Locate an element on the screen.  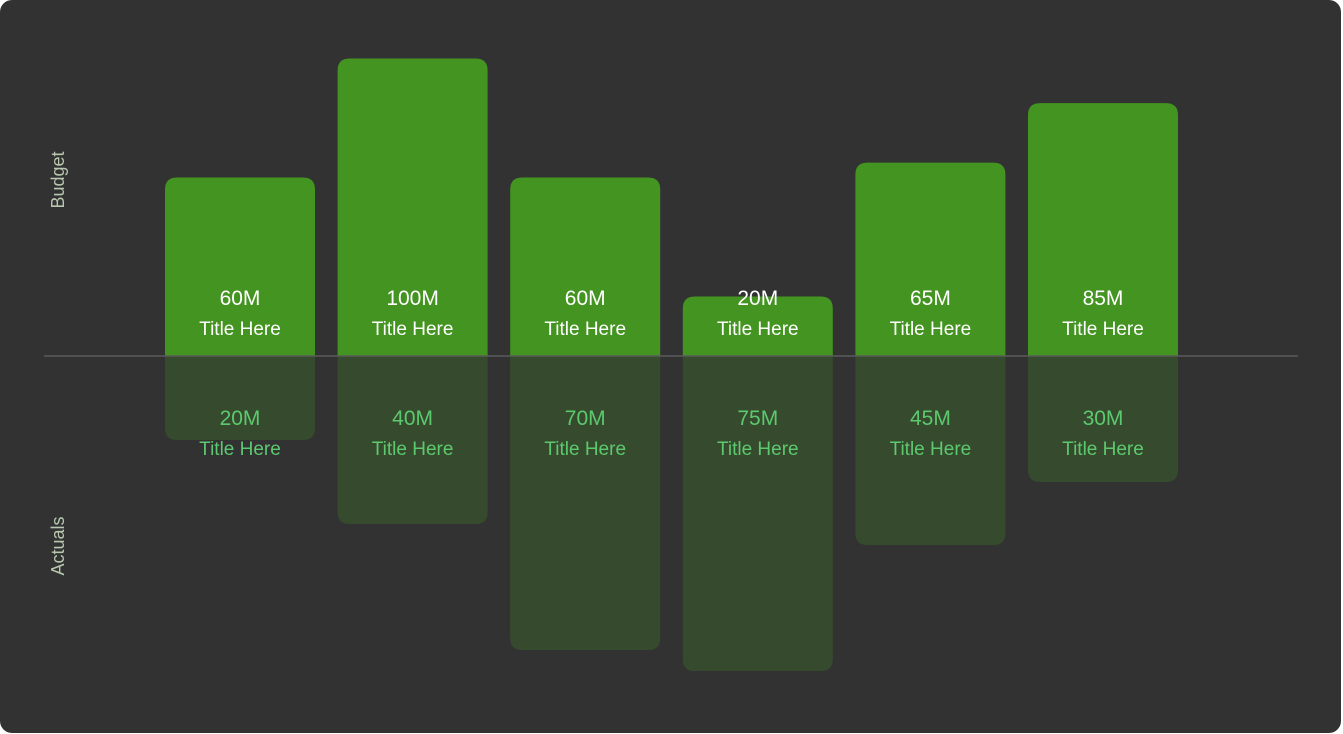
actuals-value-label: 40M is located at coordinates (412, 418).